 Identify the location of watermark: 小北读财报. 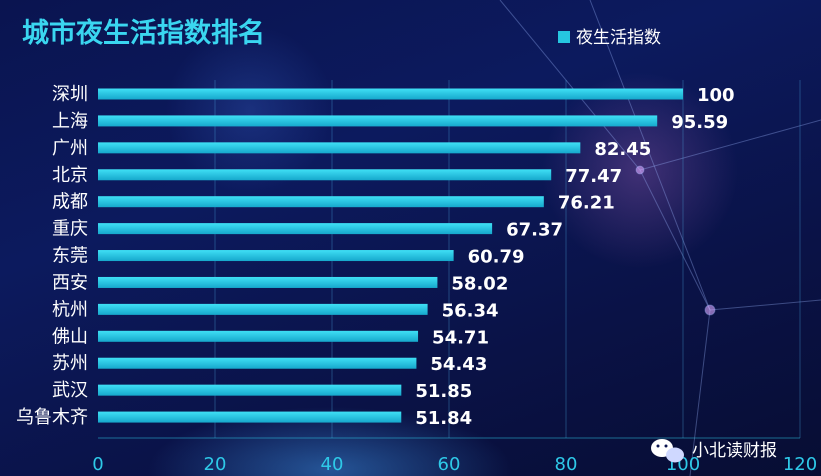
(714, 451).